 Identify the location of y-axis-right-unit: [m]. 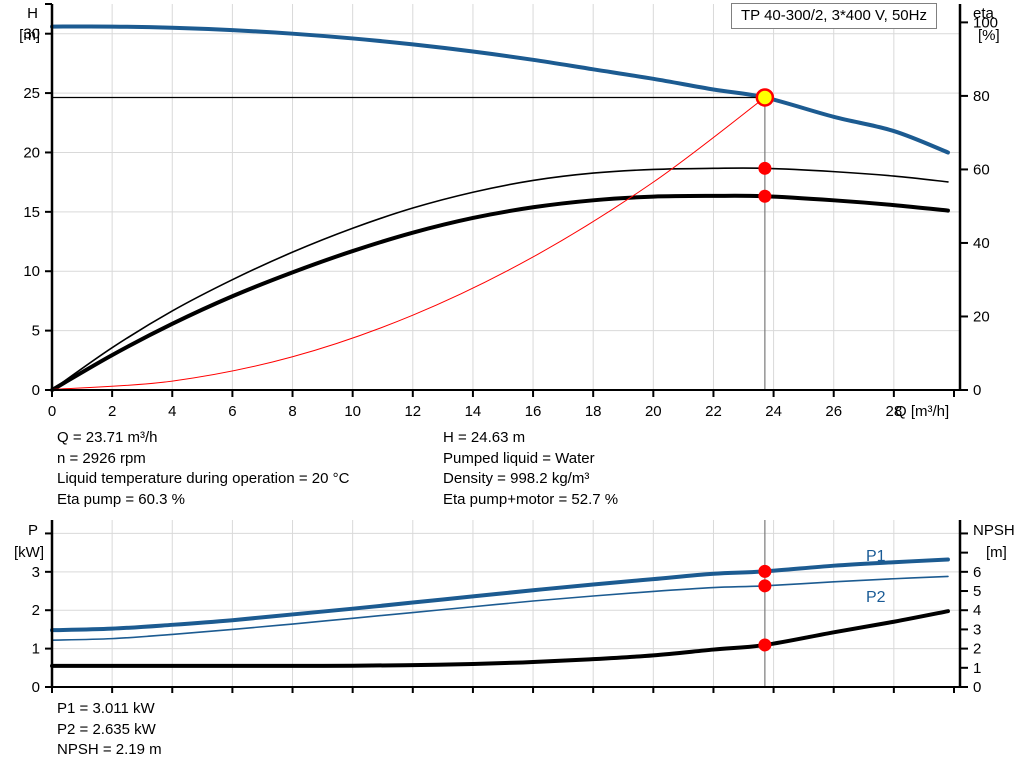
(996, 552).